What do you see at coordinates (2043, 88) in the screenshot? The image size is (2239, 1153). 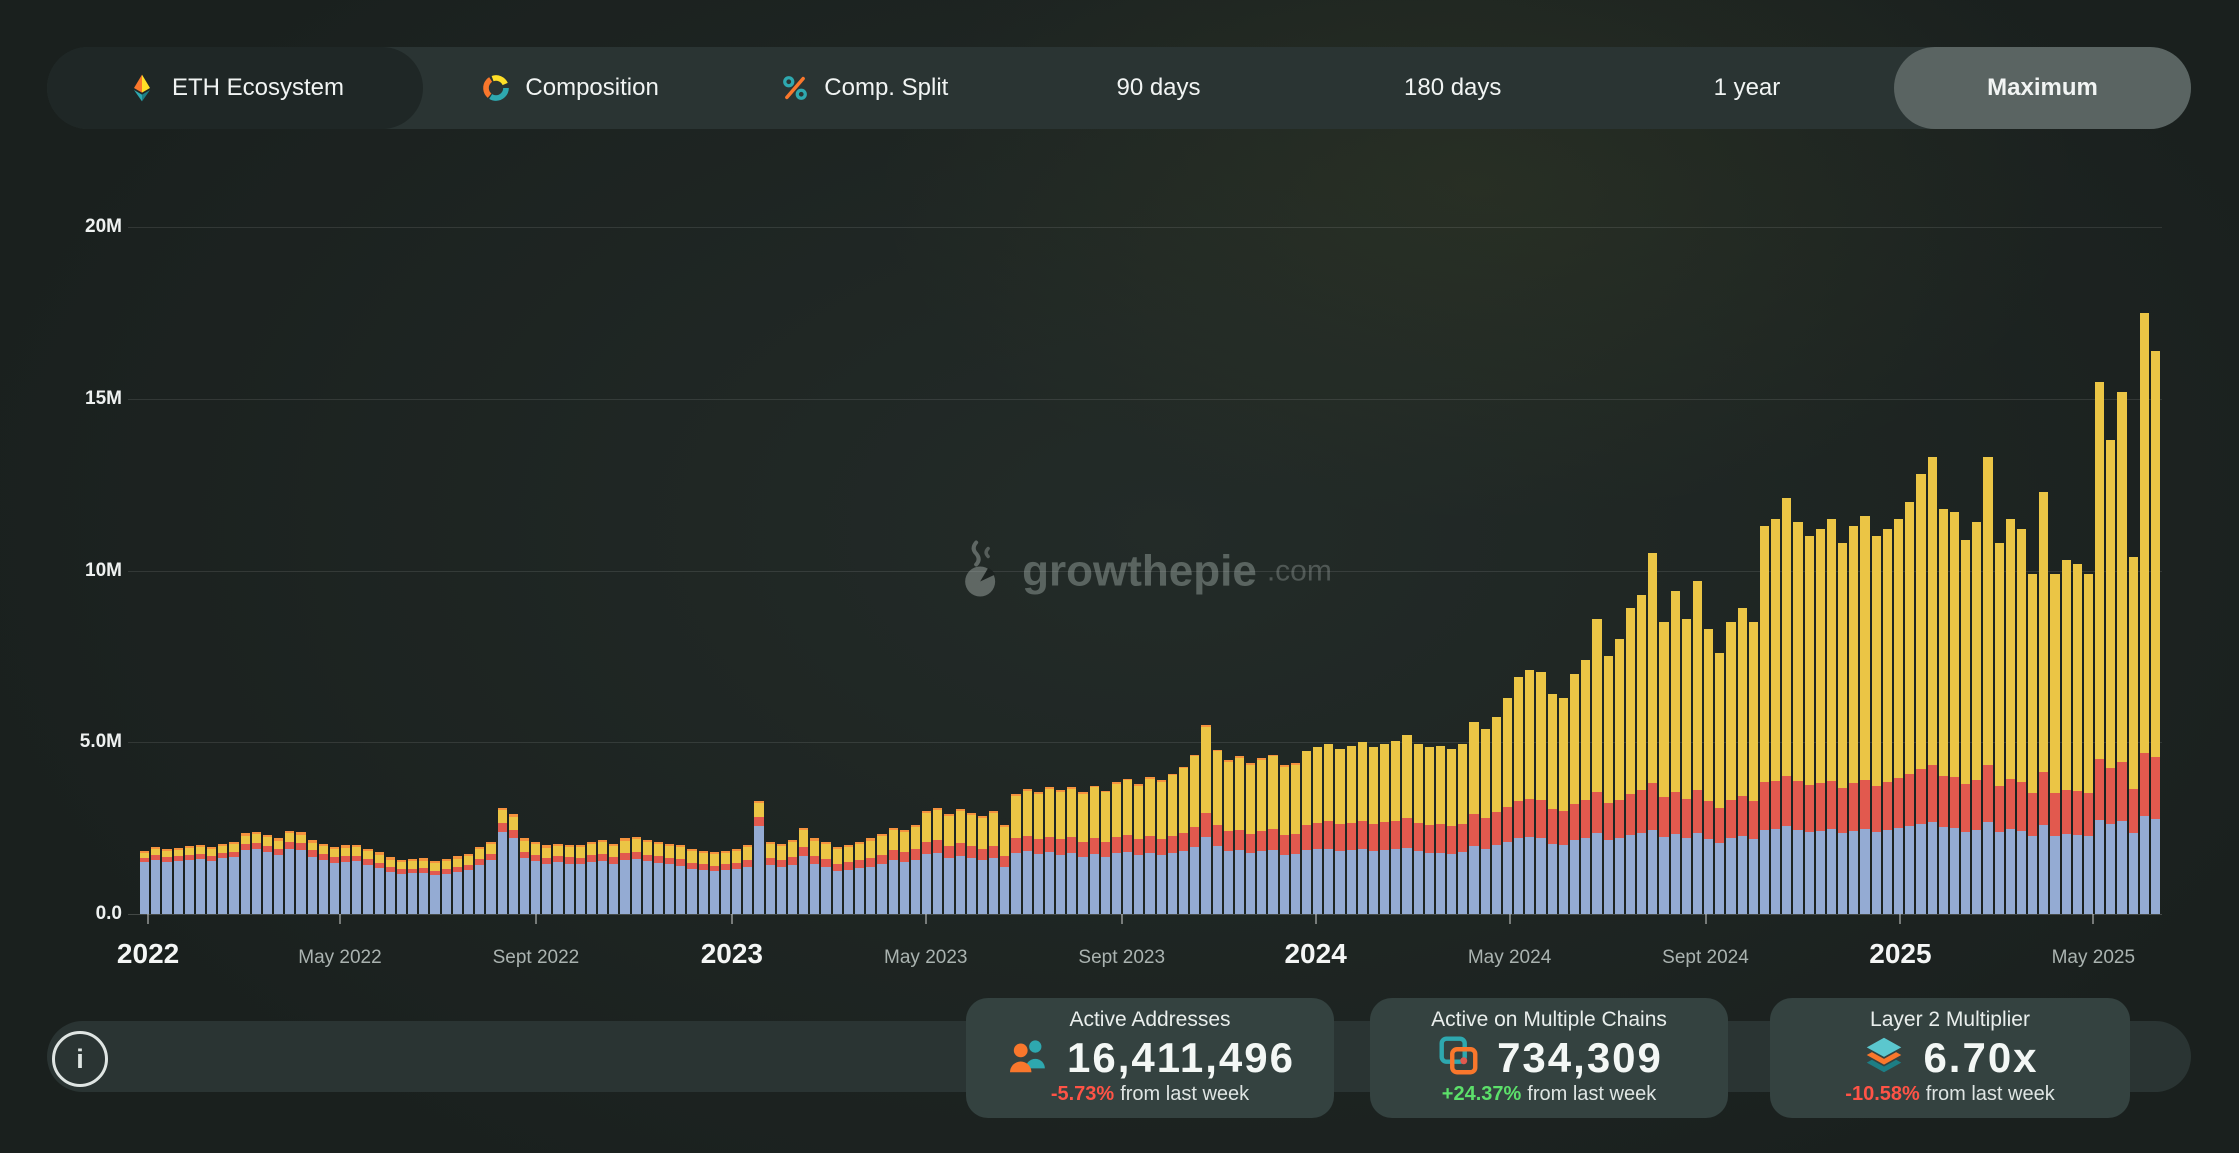 I see `tab-maximum: Maximum` at bounding box center [2043, 88].